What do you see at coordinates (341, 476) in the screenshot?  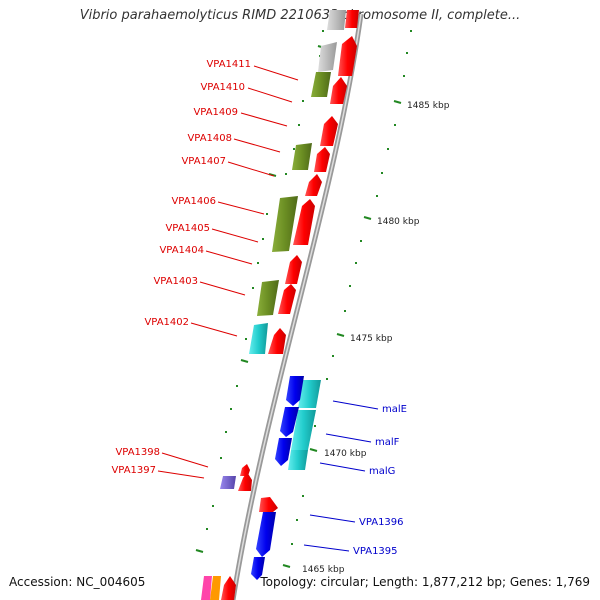 I see `right-leader-lines` at bounding box center [341, 476].